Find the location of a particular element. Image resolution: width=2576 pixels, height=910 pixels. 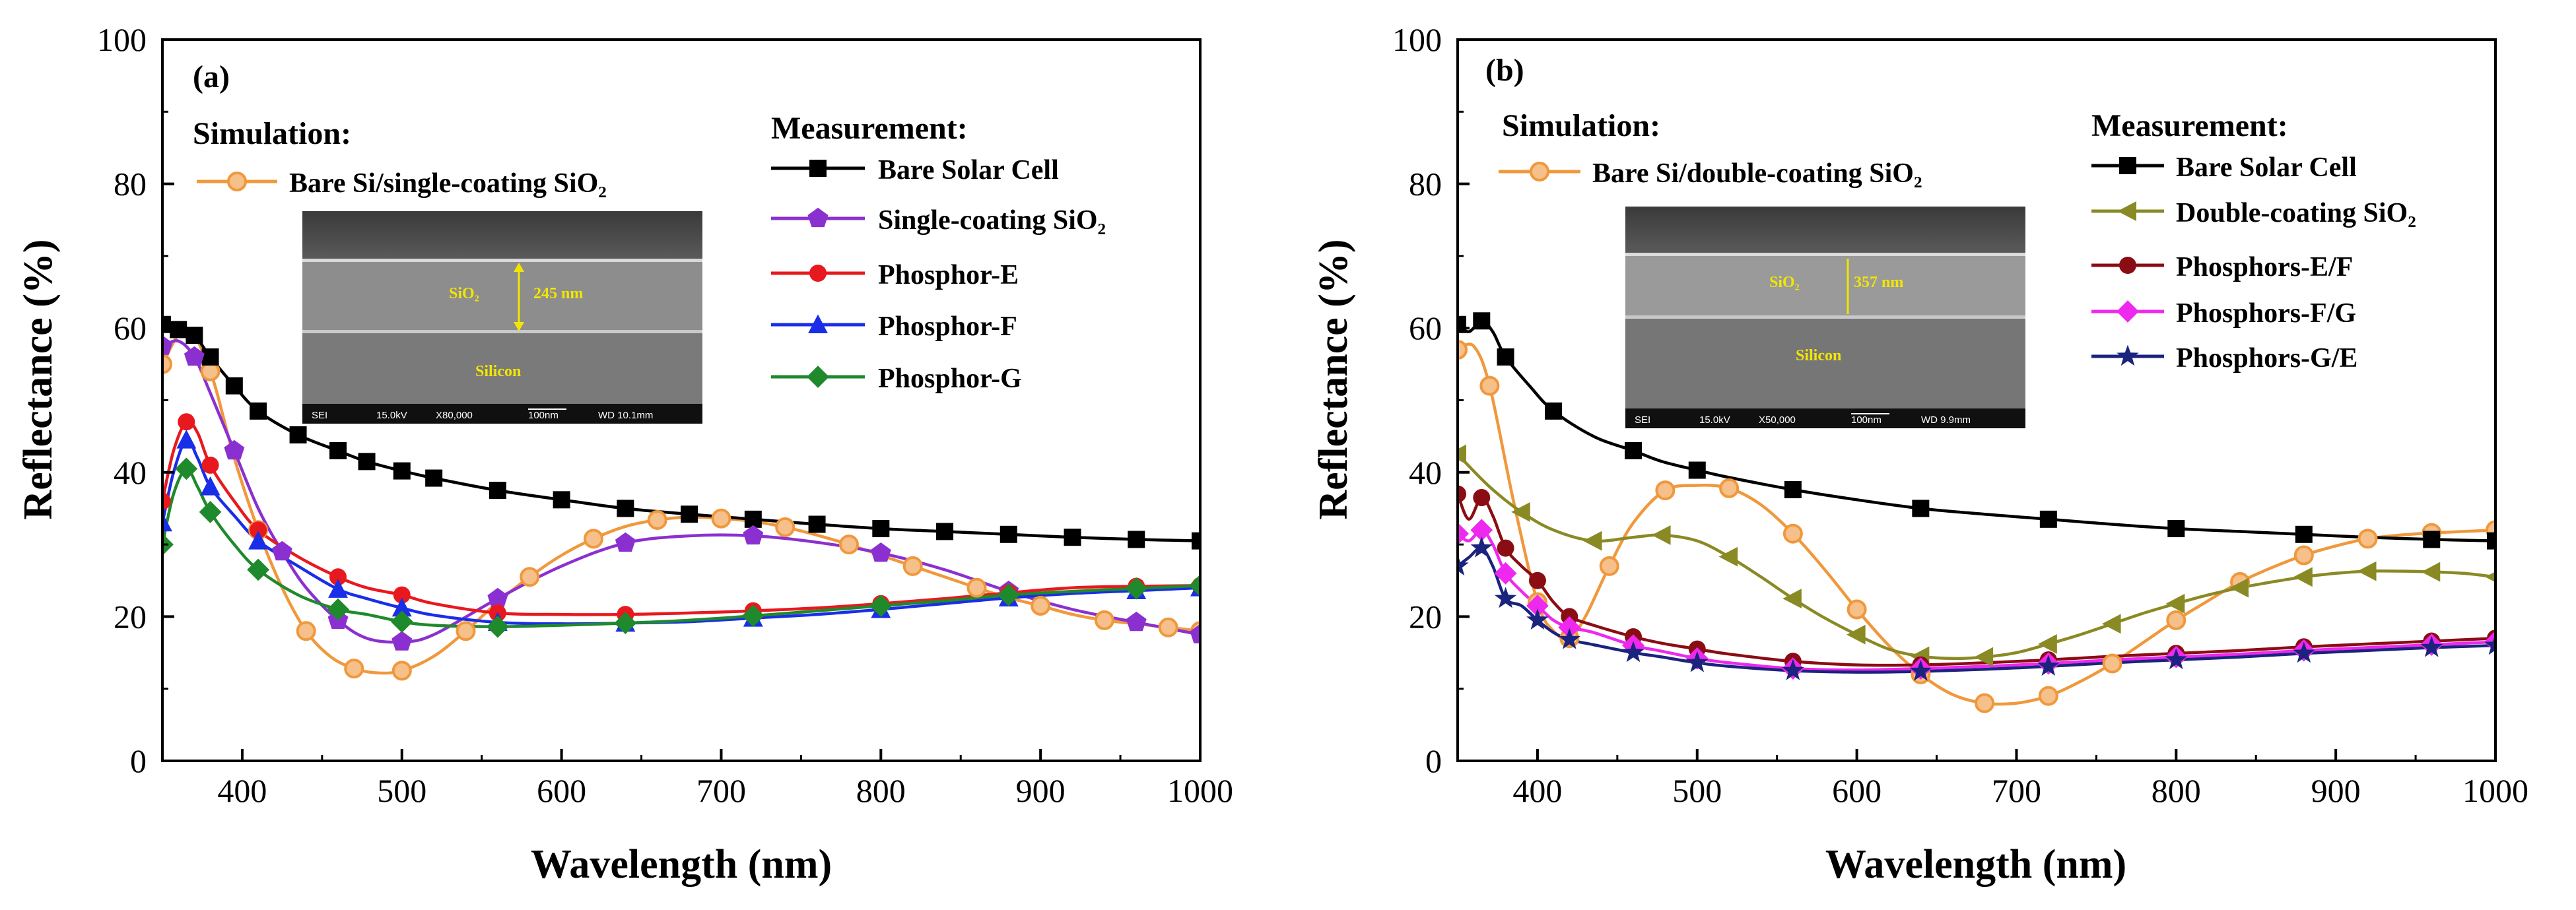

data-point-phosphors-e-f is located at coordinates (1537, 580).